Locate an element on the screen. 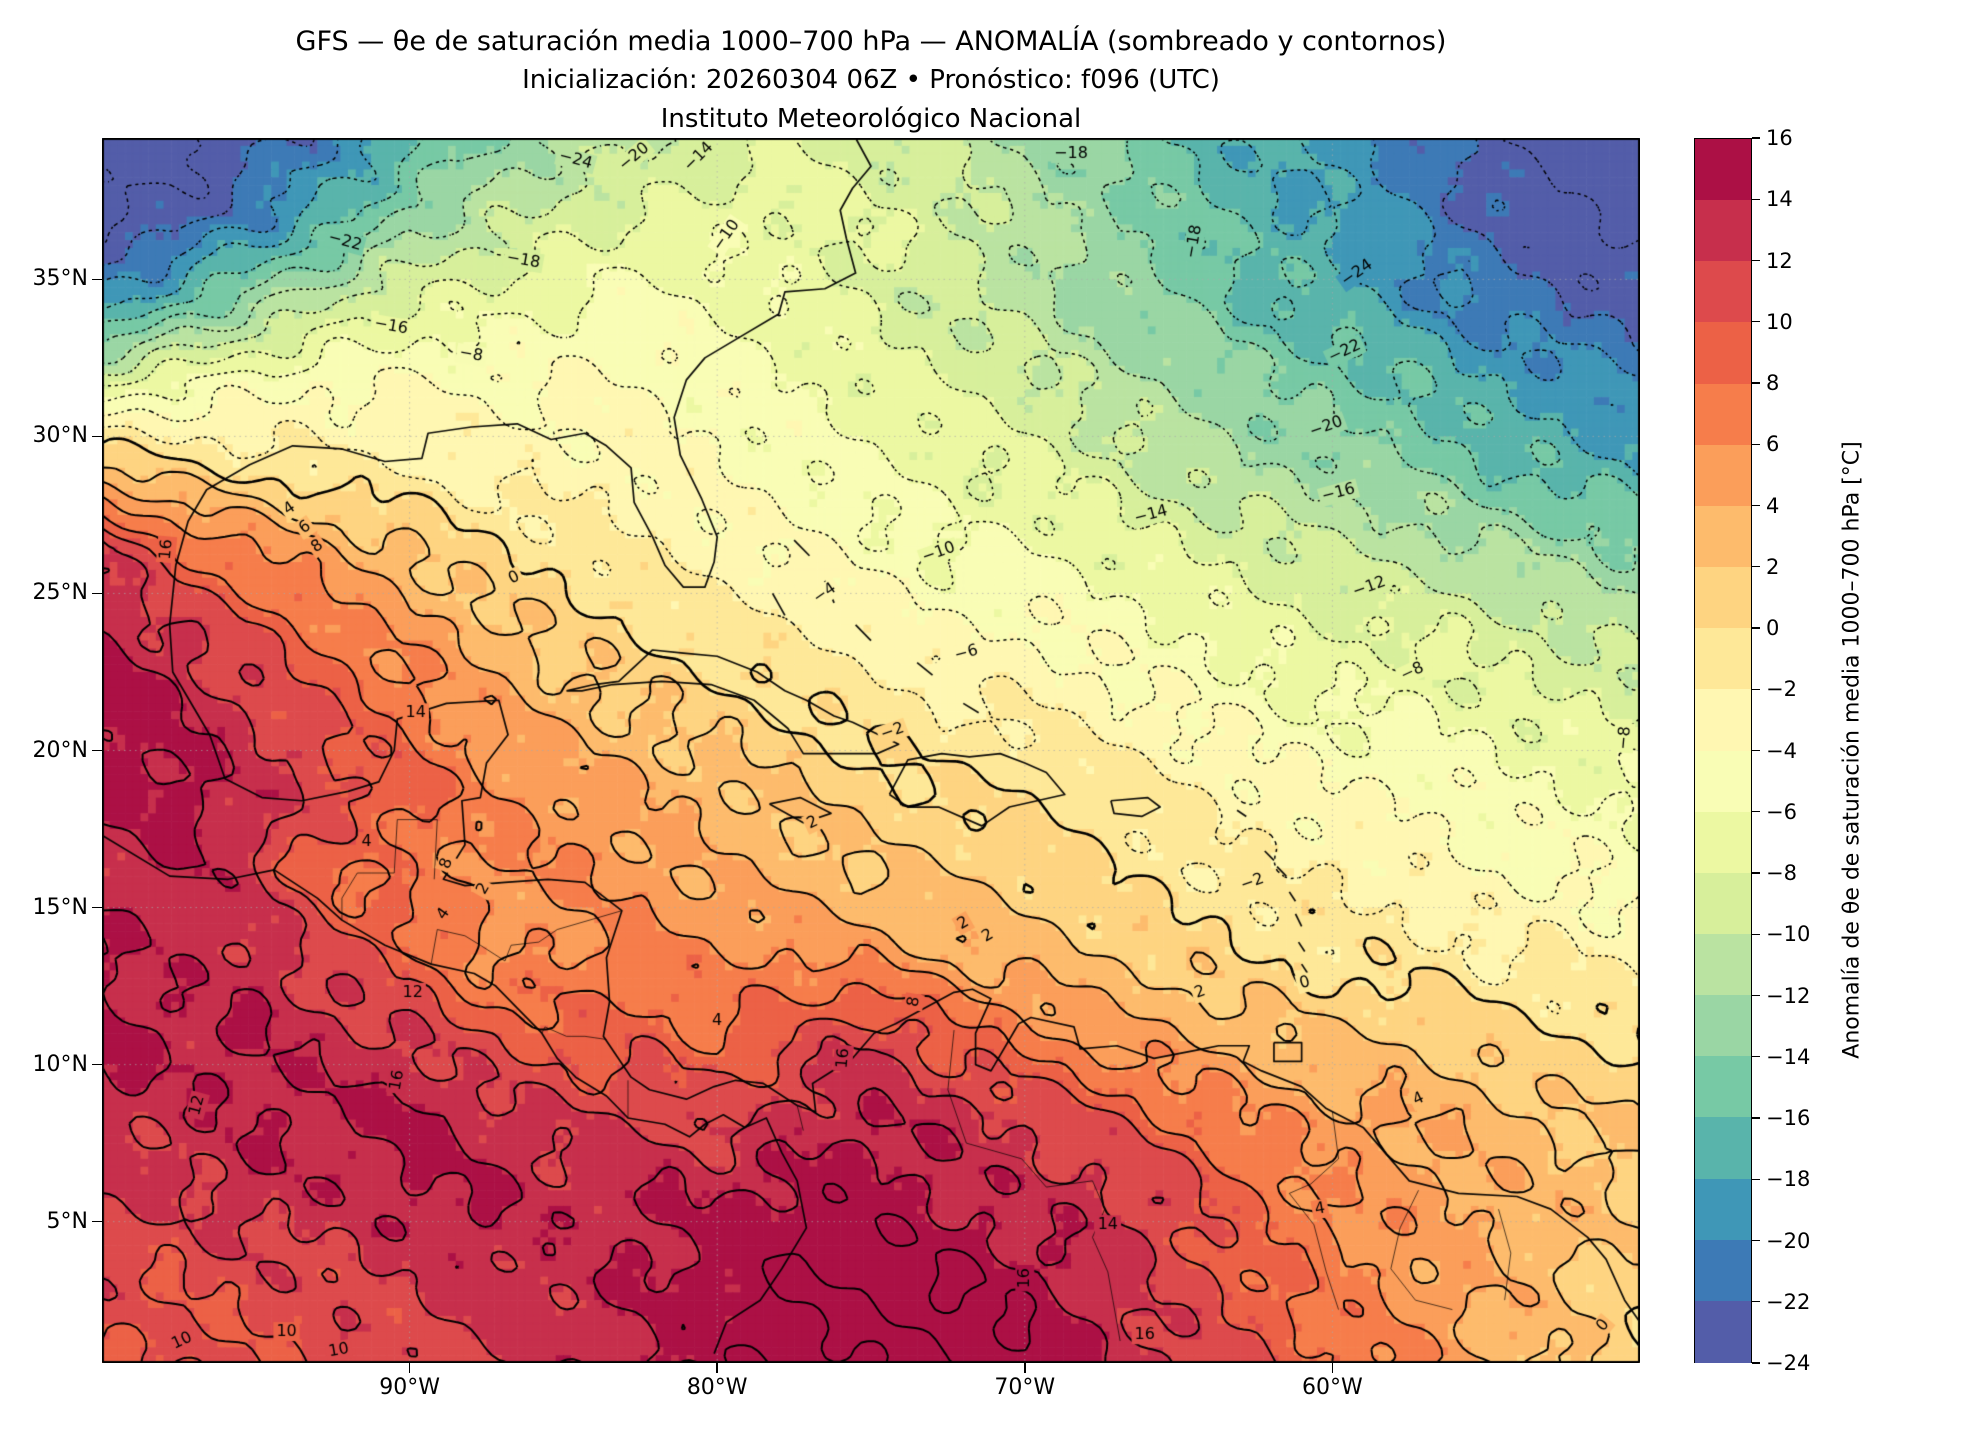  colorbar-tick-label: −18 is located at coordinates (1788, 1179).